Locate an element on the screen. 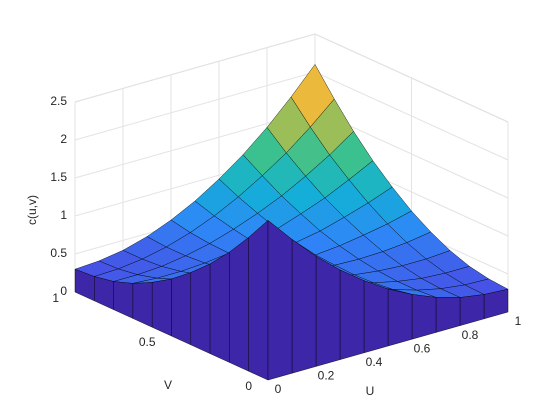  y-tick-label: 0 is located at coordinates (248, 386).